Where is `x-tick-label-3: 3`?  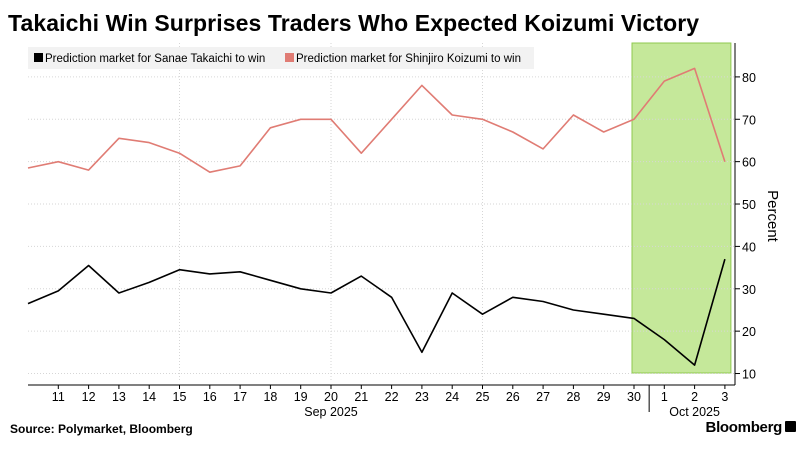 x-tick-label-3: 3 is located at coordinates (724, 397).